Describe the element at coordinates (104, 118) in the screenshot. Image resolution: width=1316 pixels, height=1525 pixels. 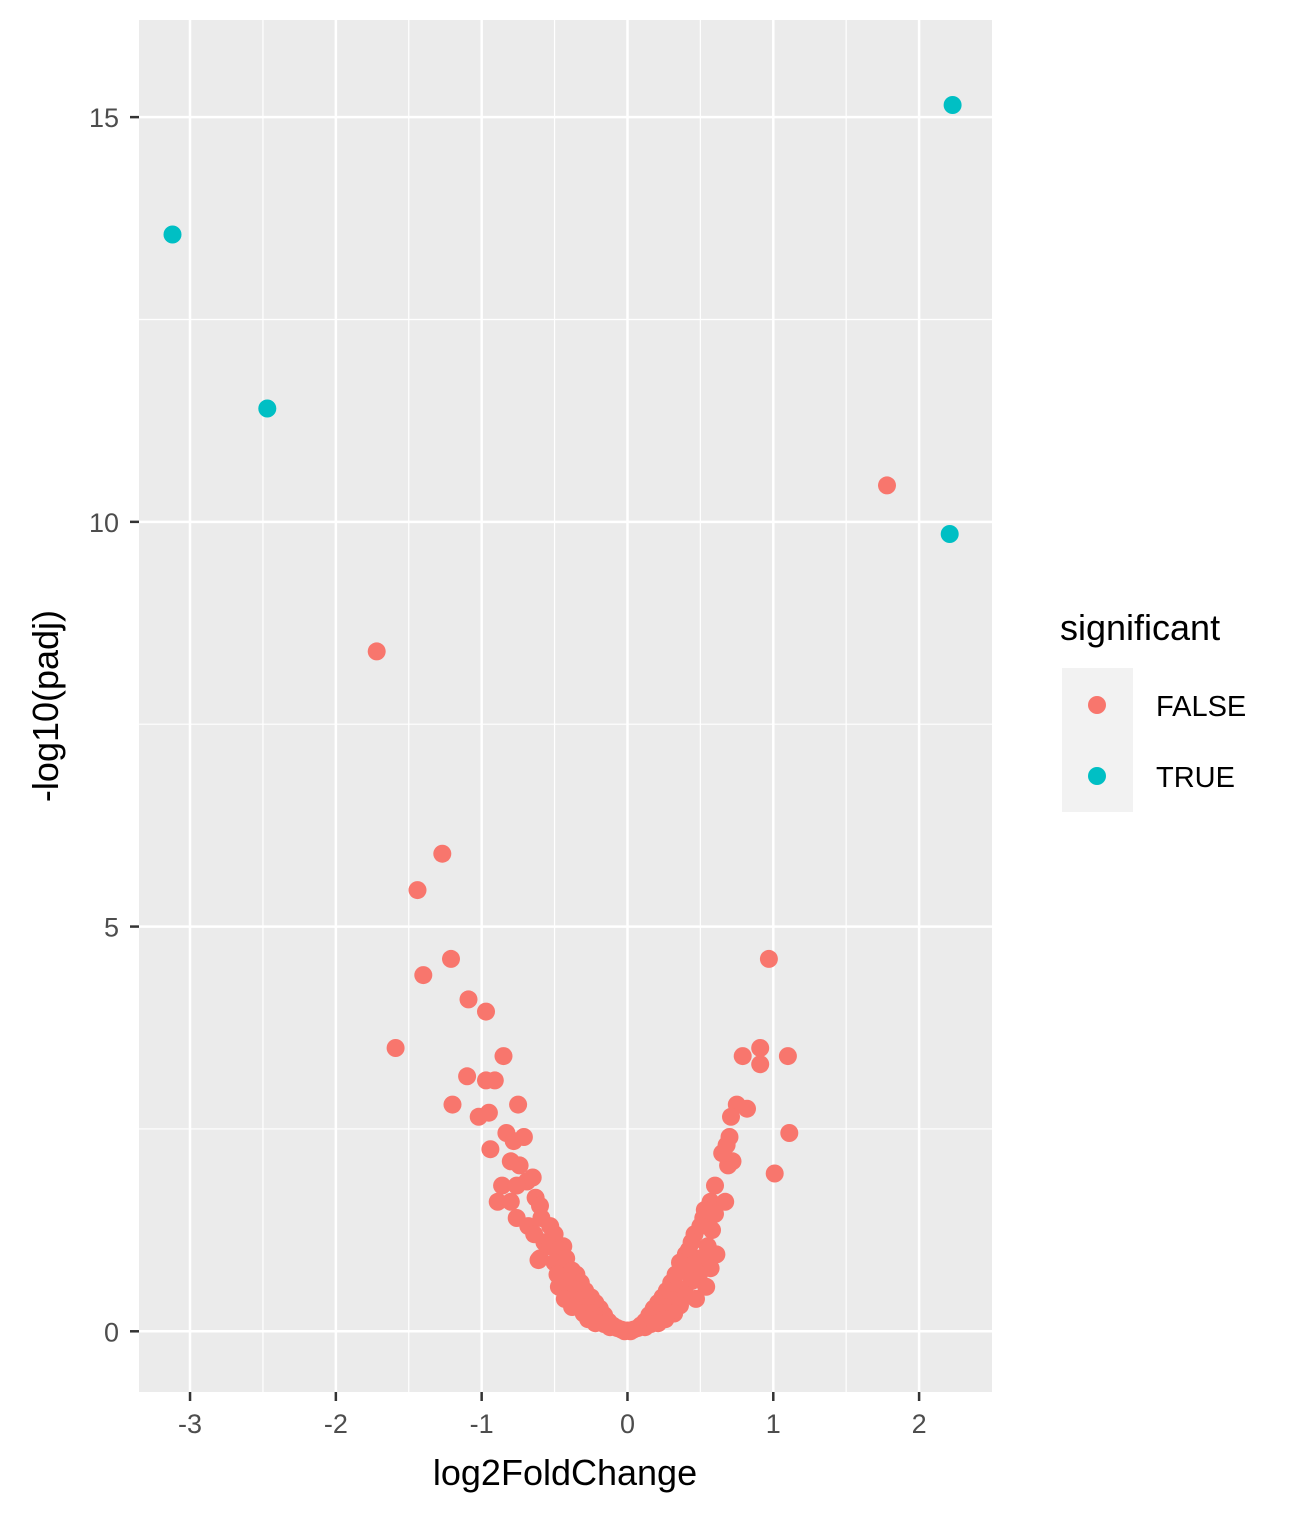
I see `y-tick-label: 15` at that location.